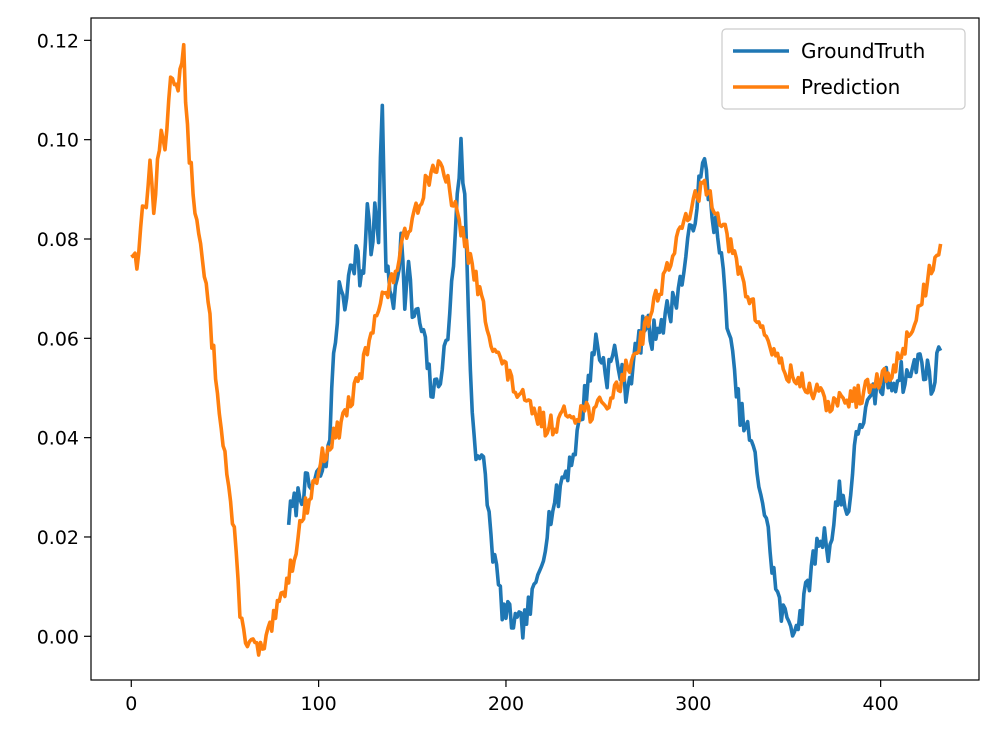 The height and width of the screenshot is (739, 996). What do you see at coordinates (850, 87) in the screenshot?
I see `legend-label-prediction: Prediction` at bounding box center [850, 87].